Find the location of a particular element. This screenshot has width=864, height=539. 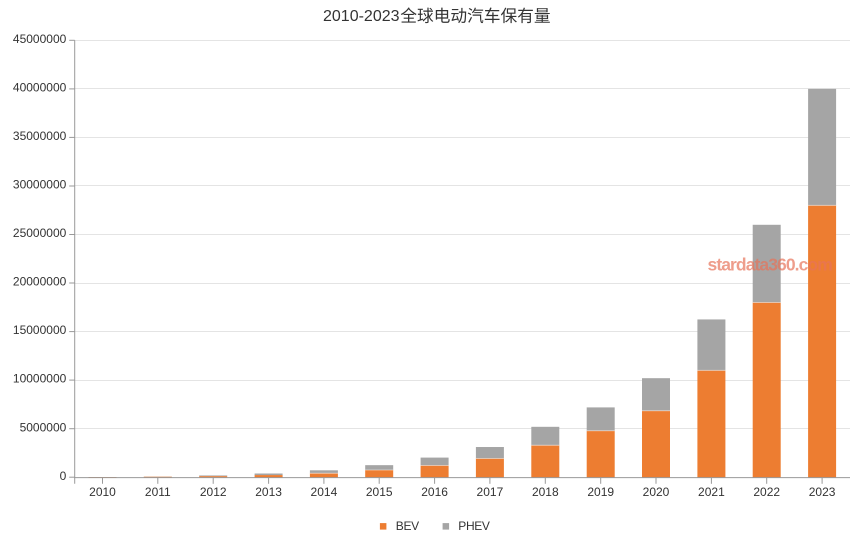

svg-text: 2010 is located at coordinates (102, 492).